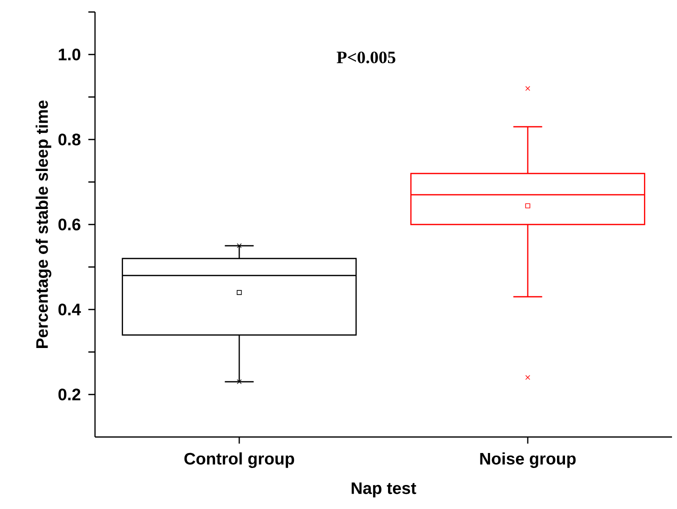  I want to click on y-tick-label: 1.0, so click(69, 54).